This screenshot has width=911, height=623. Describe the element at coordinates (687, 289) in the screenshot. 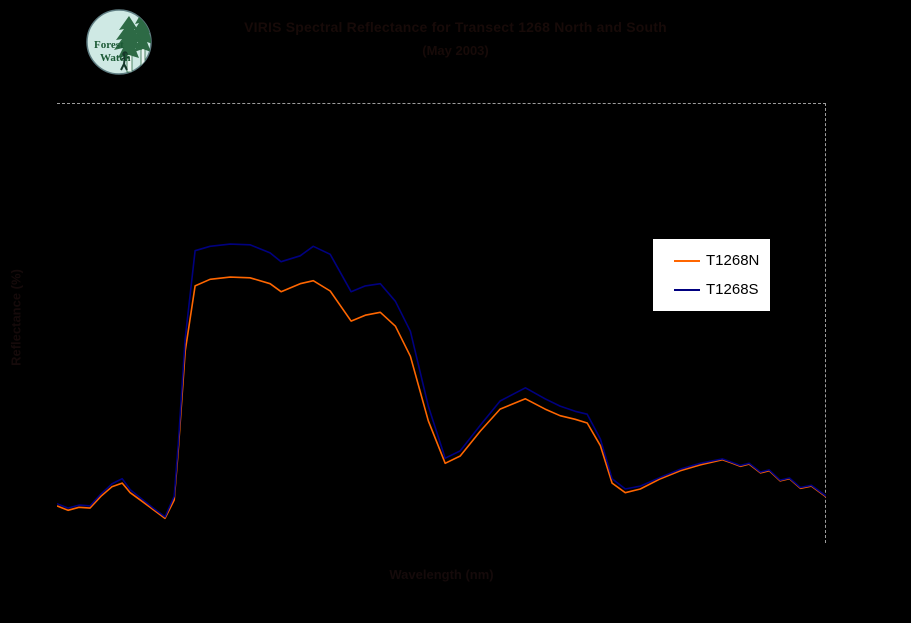

I see `legend-line-sample-t1268s` at that location.